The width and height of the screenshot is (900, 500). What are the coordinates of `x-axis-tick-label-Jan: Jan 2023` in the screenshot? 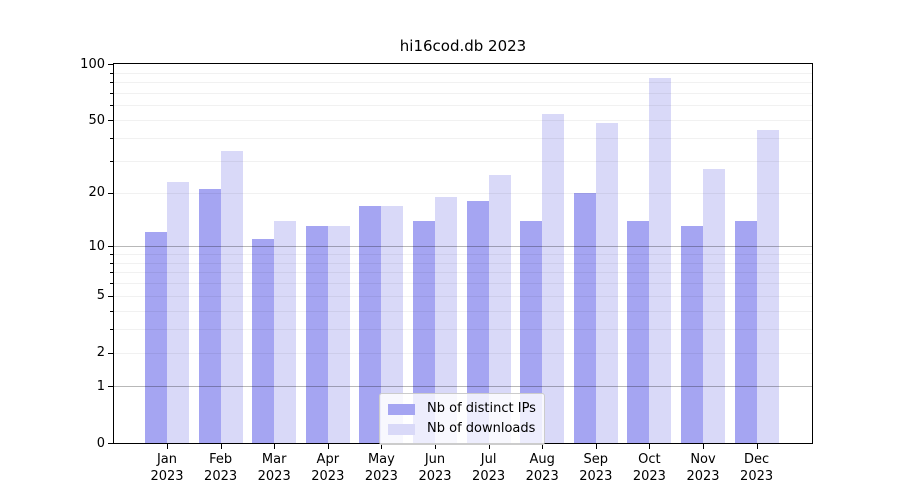 It's located at (167, 468).